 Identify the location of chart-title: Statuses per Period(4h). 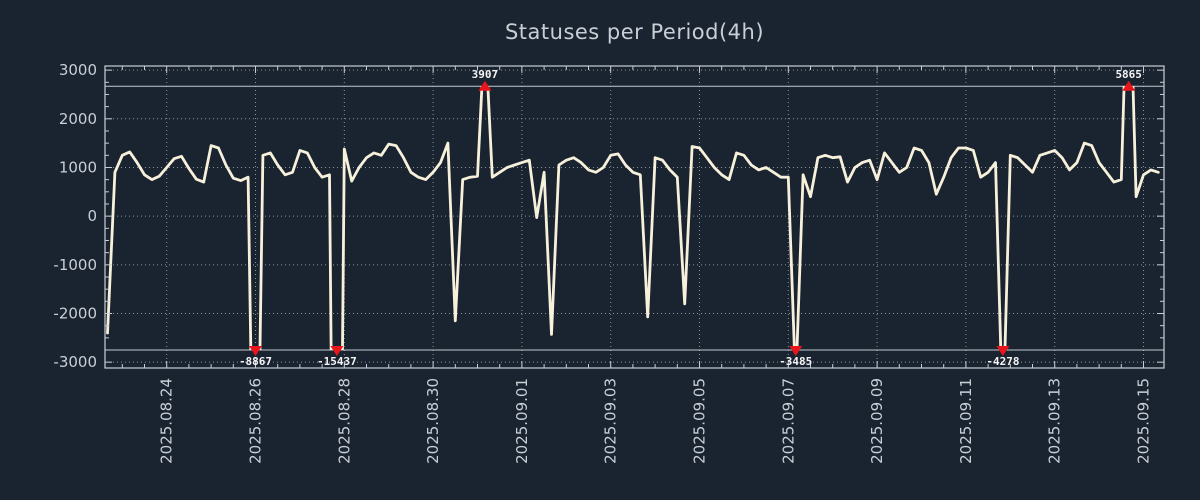
(634, 32).